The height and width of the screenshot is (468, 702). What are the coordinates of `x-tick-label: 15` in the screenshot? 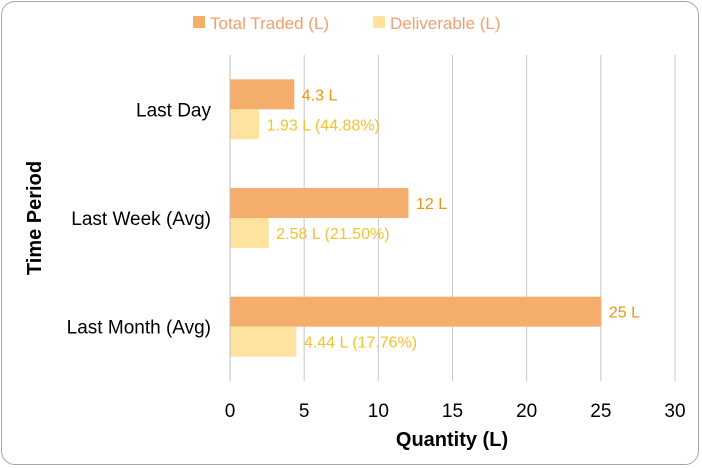 It's located at (452, 411).